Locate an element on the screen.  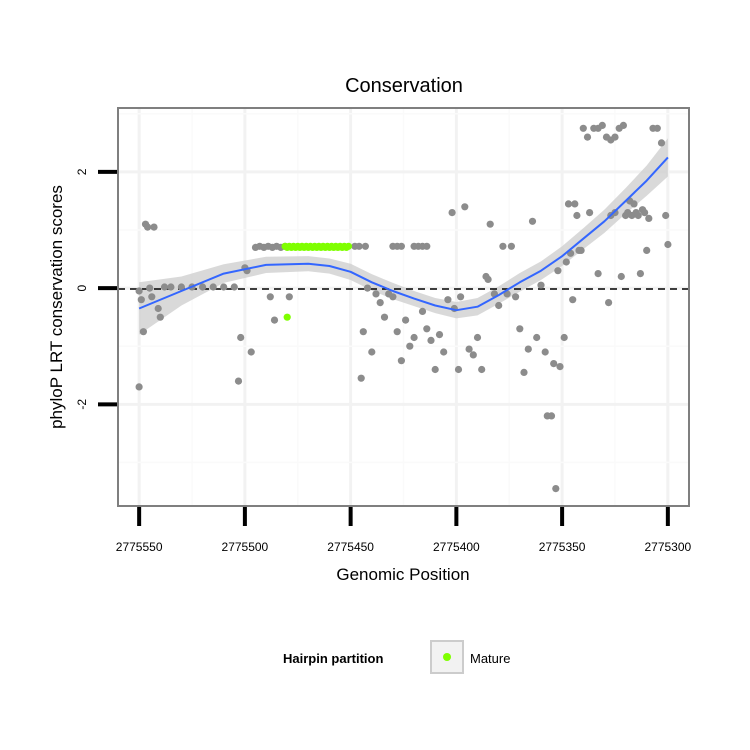
smooth-line is located at coordinates (403, 234).